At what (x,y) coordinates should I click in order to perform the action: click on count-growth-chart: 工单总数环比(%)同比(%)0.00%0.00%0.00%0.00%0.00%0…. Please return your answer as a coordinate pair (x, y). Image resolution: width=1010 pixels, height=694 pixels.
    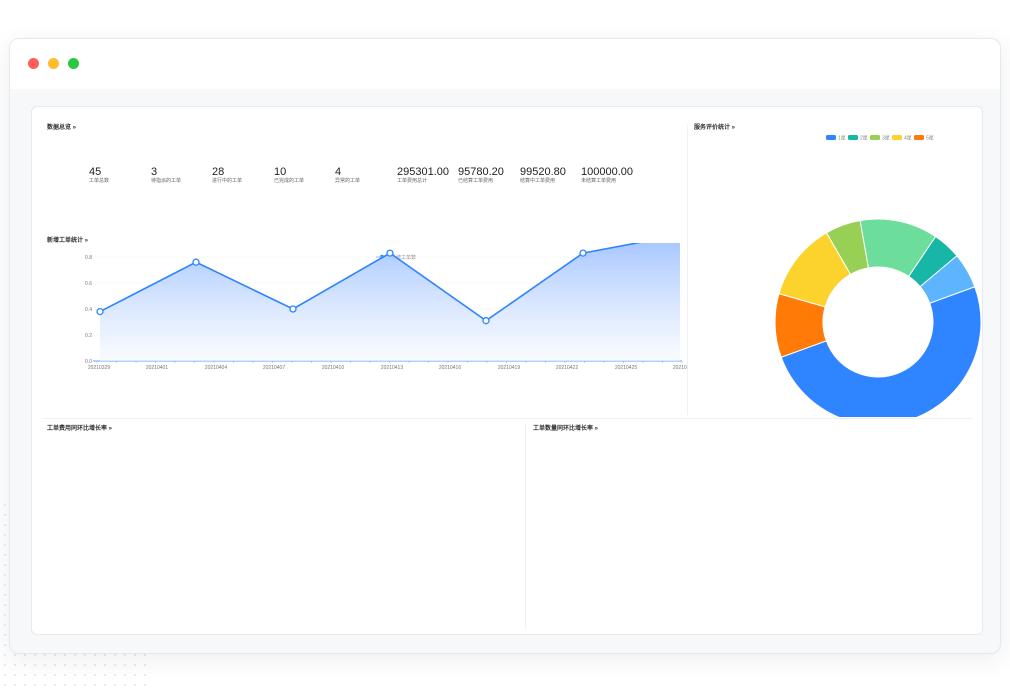
    Looking at the image, I should click on (754, 531).